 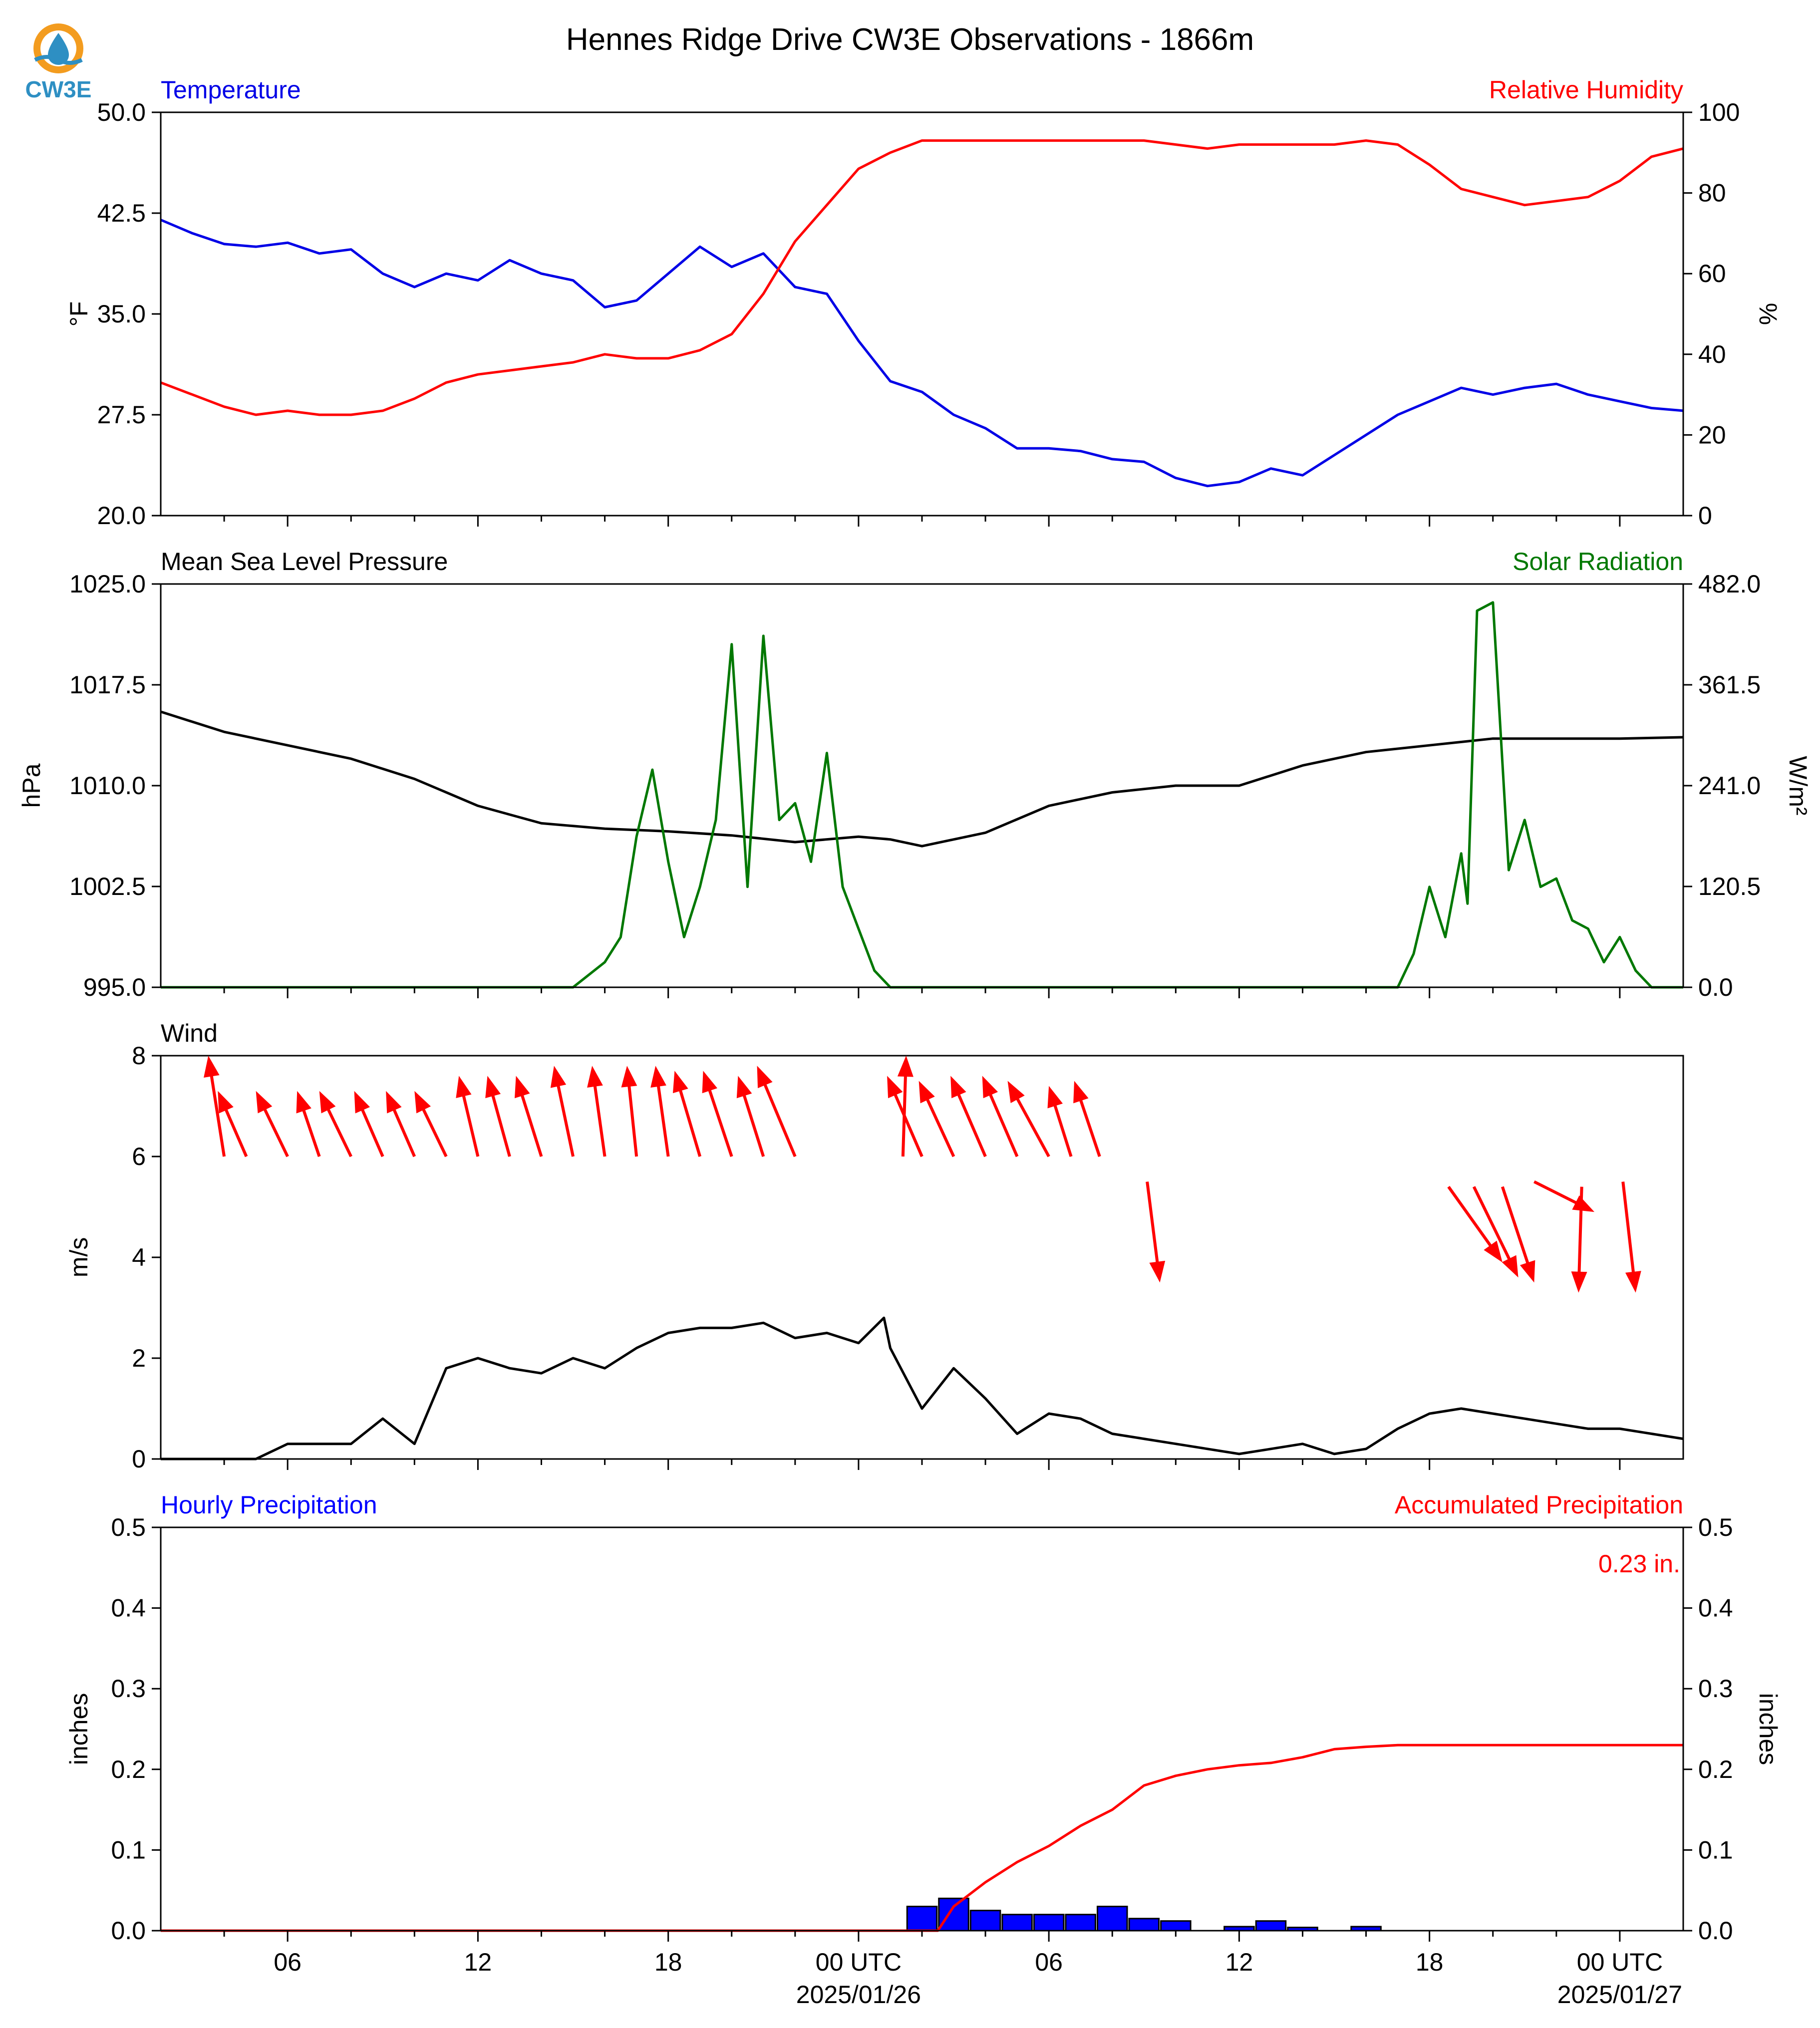 I want to click on y-tick-label-left: 2, so click(x=139, y=1358).